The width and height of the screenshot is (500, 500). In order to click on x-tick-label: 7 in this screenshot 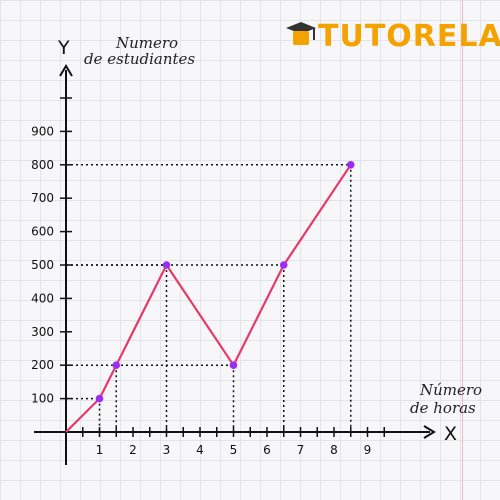, I will do `click(301, 450)`.